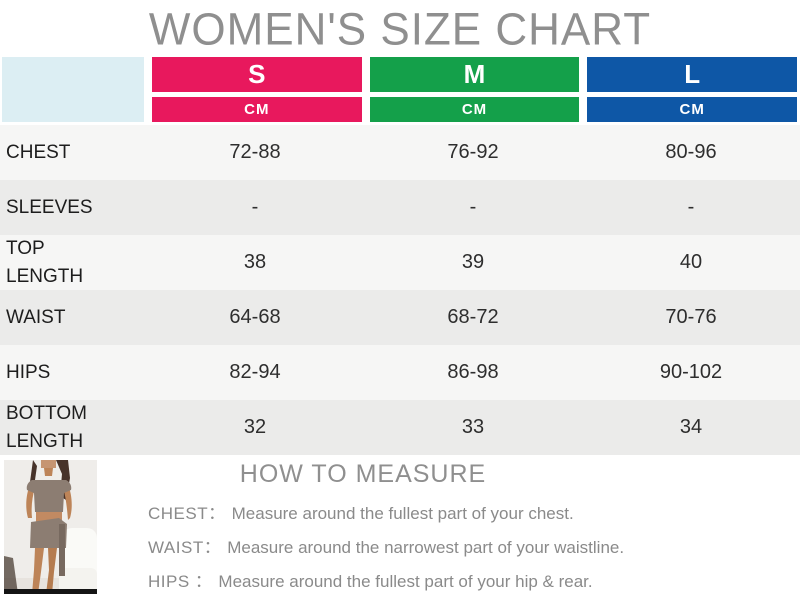 Image resolution: width=800 pixels, height=594 pixels. I want to click on cell-bottomlength-m: 33, so click(473, 427).